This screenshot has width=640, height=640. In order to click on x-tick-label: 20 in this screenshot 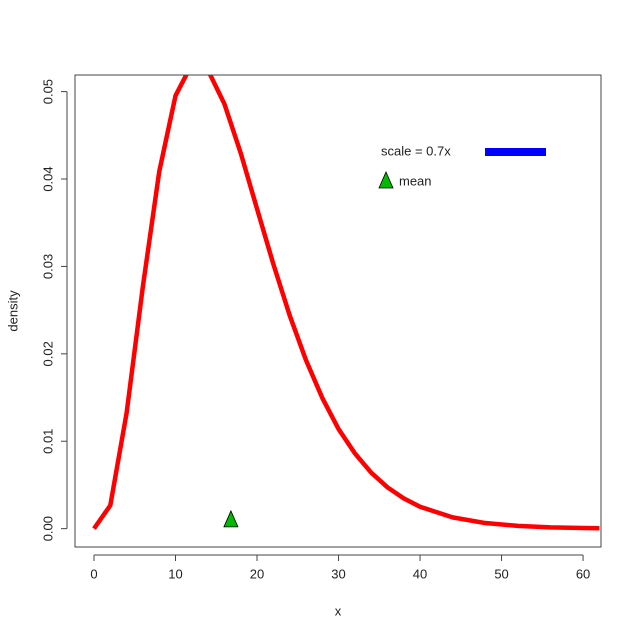, I will do `click(257, 573)`.